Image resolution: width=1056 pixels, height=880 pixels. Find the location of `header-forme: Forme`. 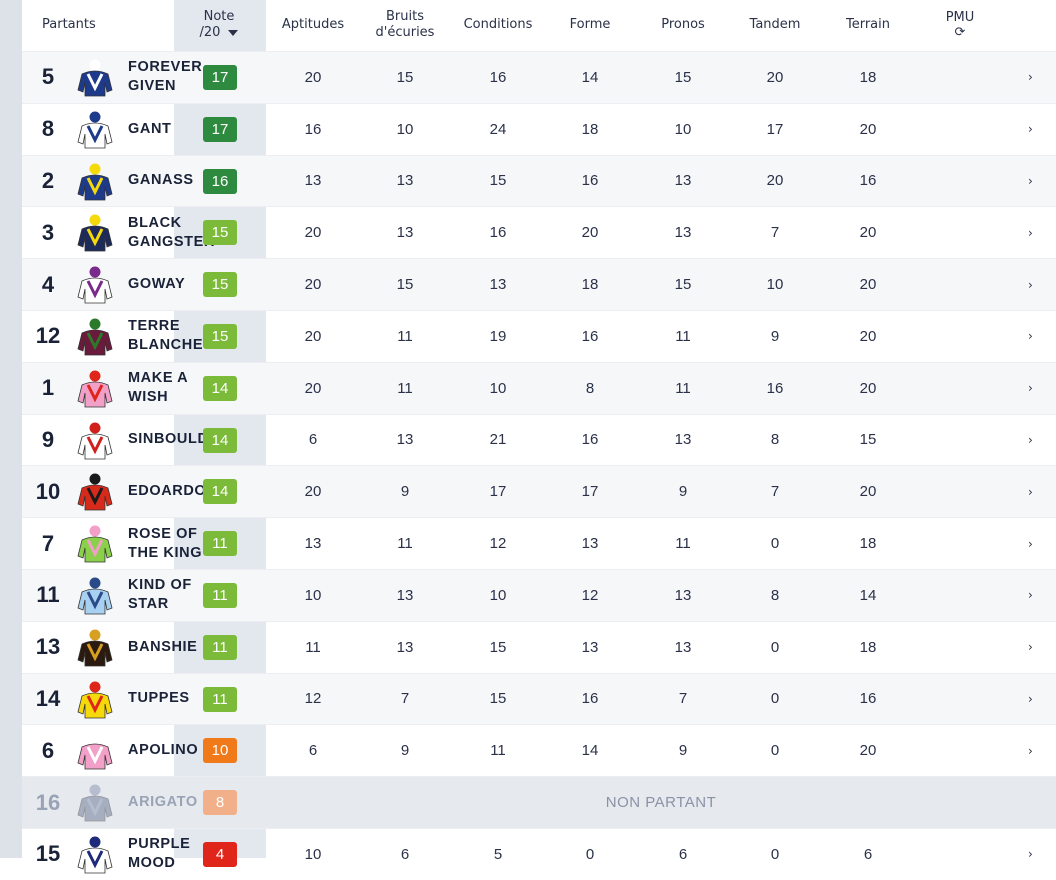

header-forme: Forme is located at coordinates (590, 24).